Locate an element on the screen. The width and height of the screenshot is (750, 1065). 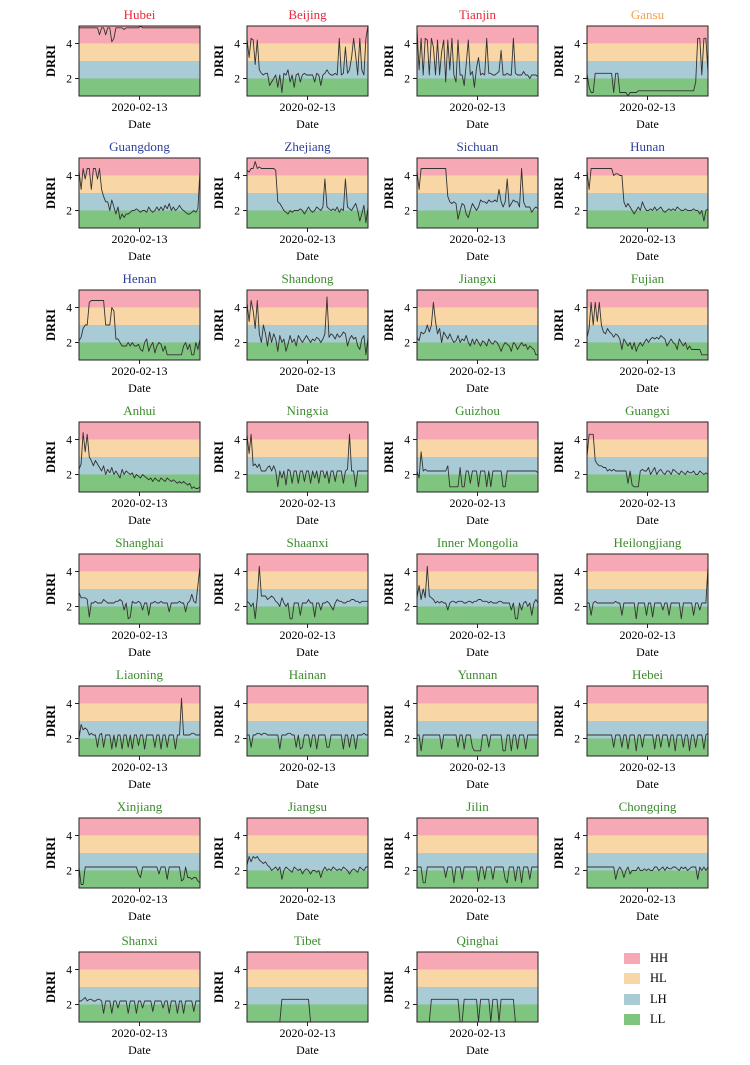
panel-title: Shaanxi is located at coordinates (308, 542).